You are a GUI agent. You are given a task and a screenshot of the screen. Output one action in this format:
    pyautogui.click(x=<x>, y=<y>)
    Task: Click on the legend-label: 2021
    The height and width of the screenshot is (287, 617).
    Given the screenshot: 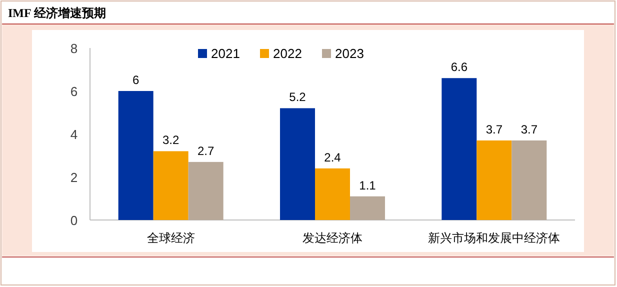 What is the action you would take?
    pyautogui.click(x=225, y=53)
    